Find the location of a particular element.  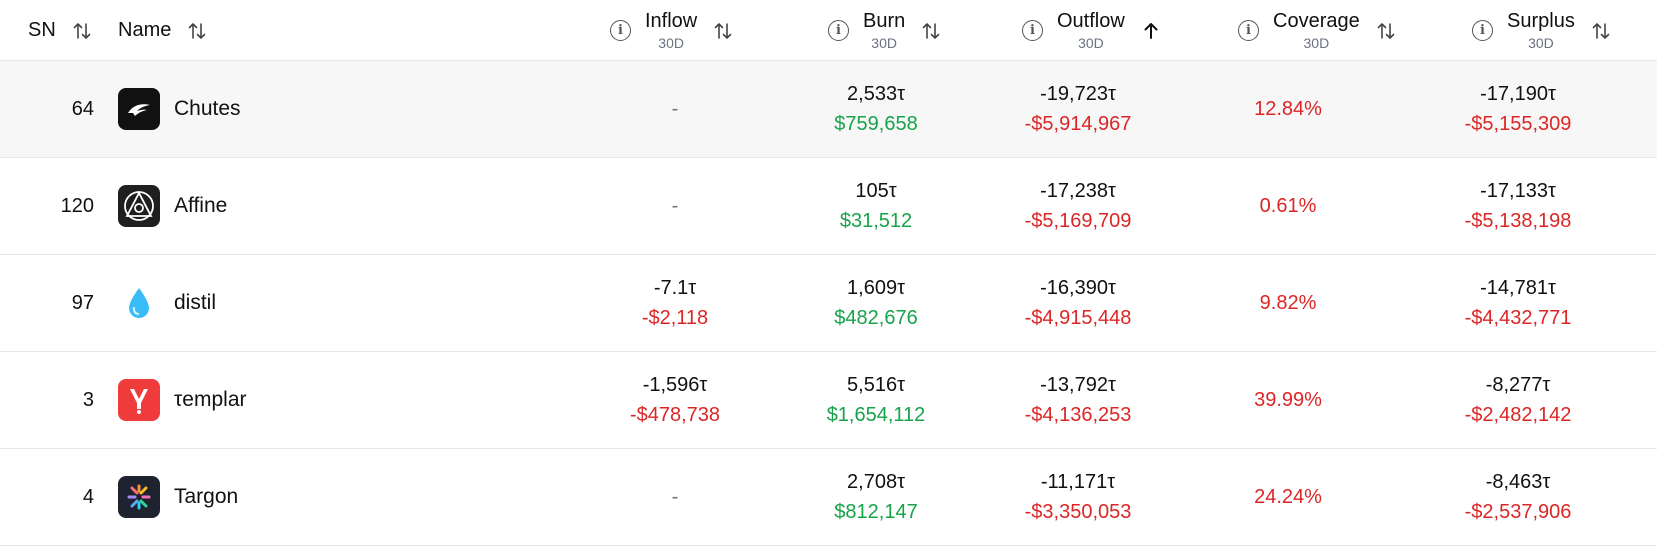

burn-tao: 2,708τ is located at coordinates (876, 482).